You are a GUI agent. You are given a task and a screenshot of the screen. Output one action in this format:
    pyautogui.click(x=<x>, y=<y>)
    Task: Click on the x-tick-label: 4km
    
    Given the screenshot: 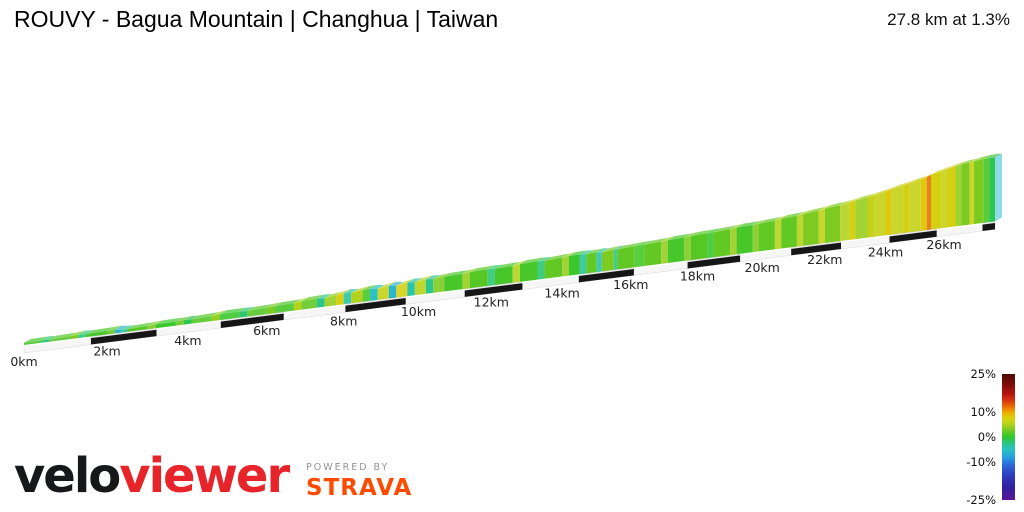 What is the action you would take?
    pyautogui.click(x=187, y=340)
    